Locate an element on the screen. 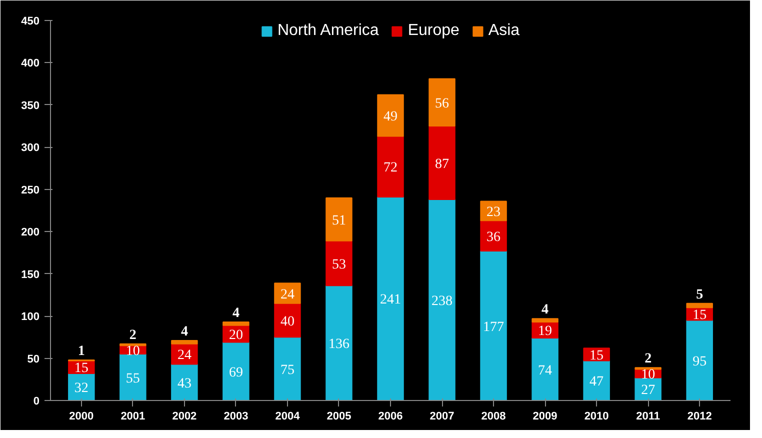  data-label: 36 is located at coordinates (493, 237).